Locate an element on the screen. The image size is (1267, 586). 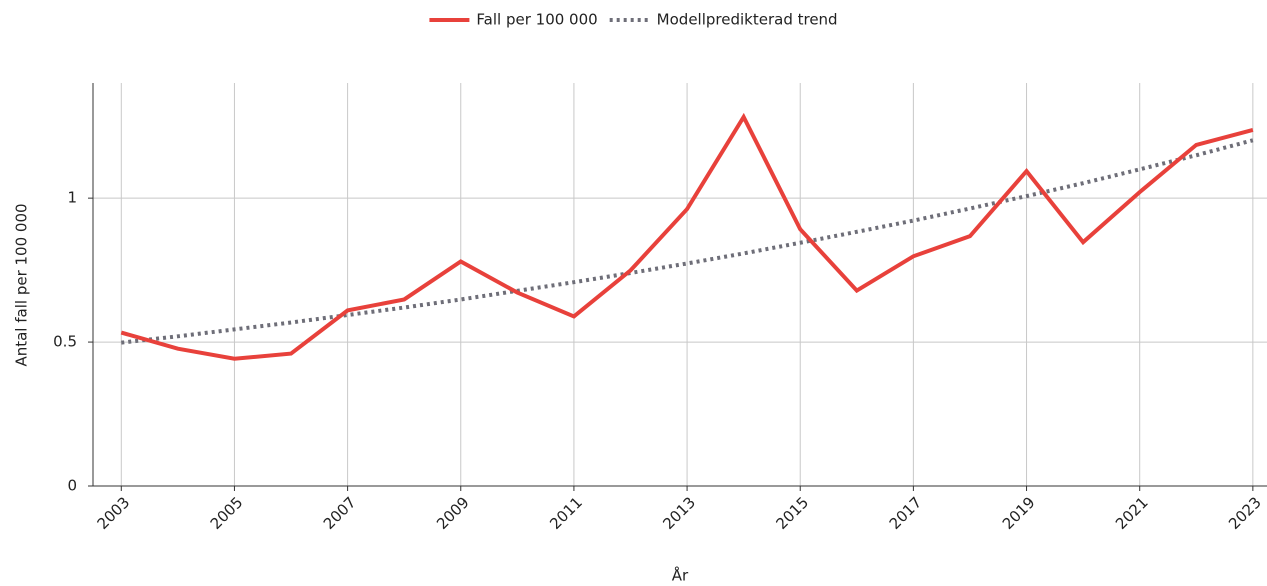
x-tick-label: 2011 is located at coordinates (566, 513).